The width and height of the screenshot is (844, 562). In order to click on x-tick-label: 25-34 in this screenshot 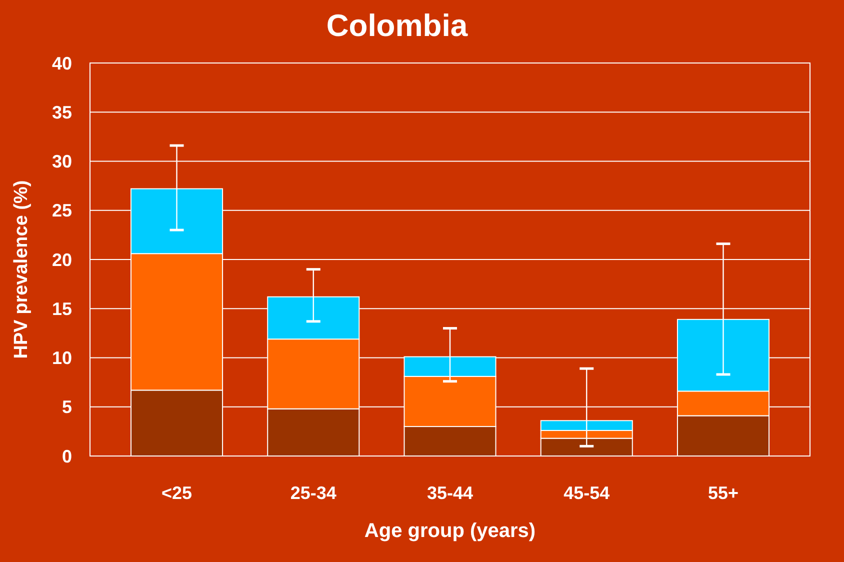, I will do `click(313, 493)`.